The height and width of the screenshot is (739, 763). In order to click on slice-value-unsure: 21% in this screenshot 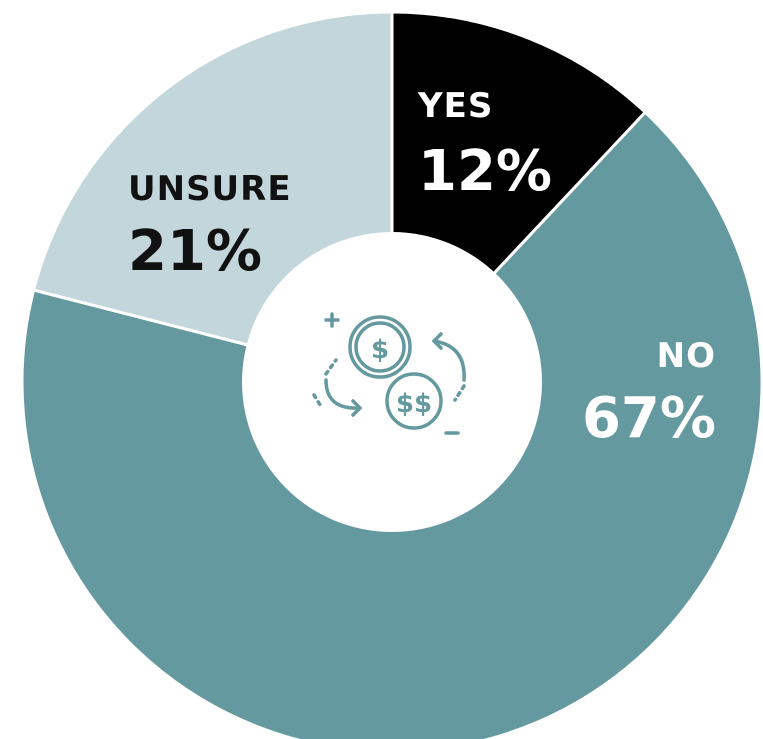, I will do `click(195, 251)`.